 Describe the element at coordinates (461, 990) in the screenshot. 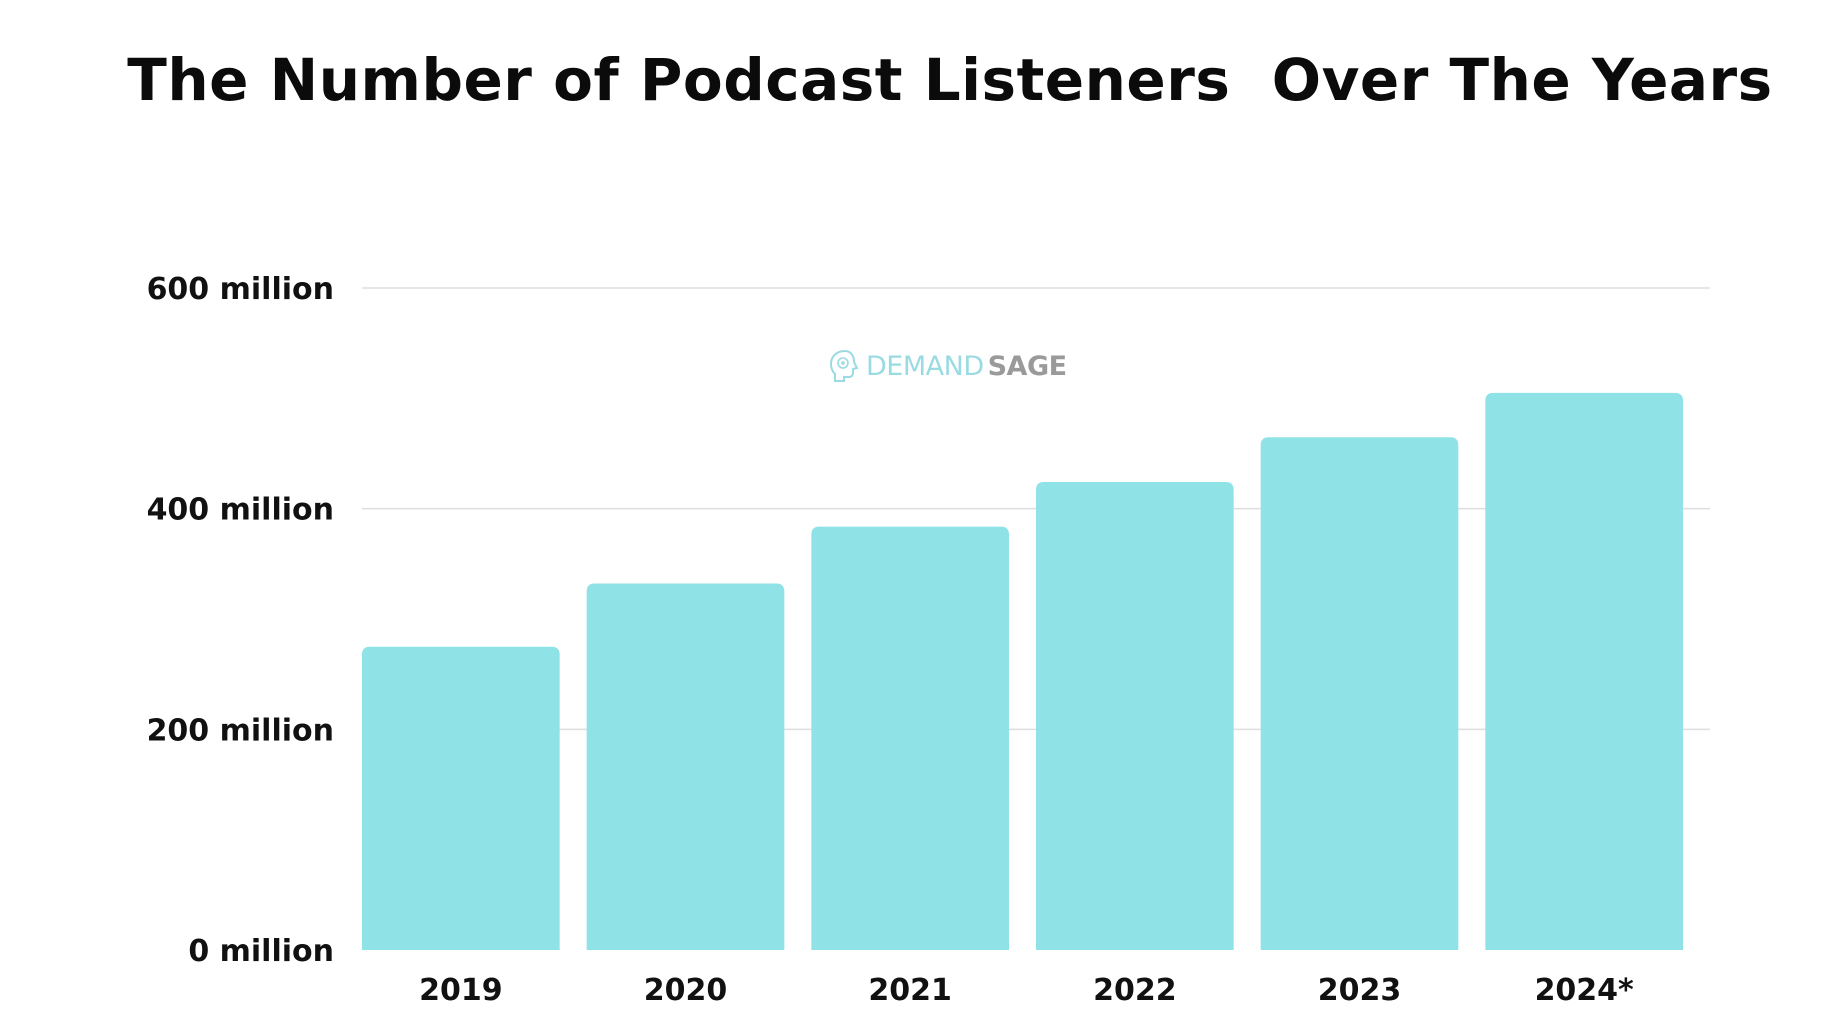

I see `x-tick-label: 2019` at that location.